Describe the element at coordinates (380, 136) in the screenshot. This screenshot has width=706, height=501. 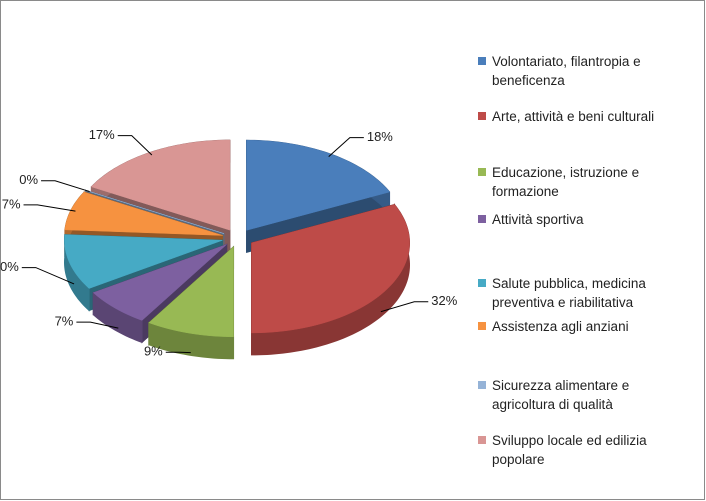
I see `data-label: 18%` at that location.